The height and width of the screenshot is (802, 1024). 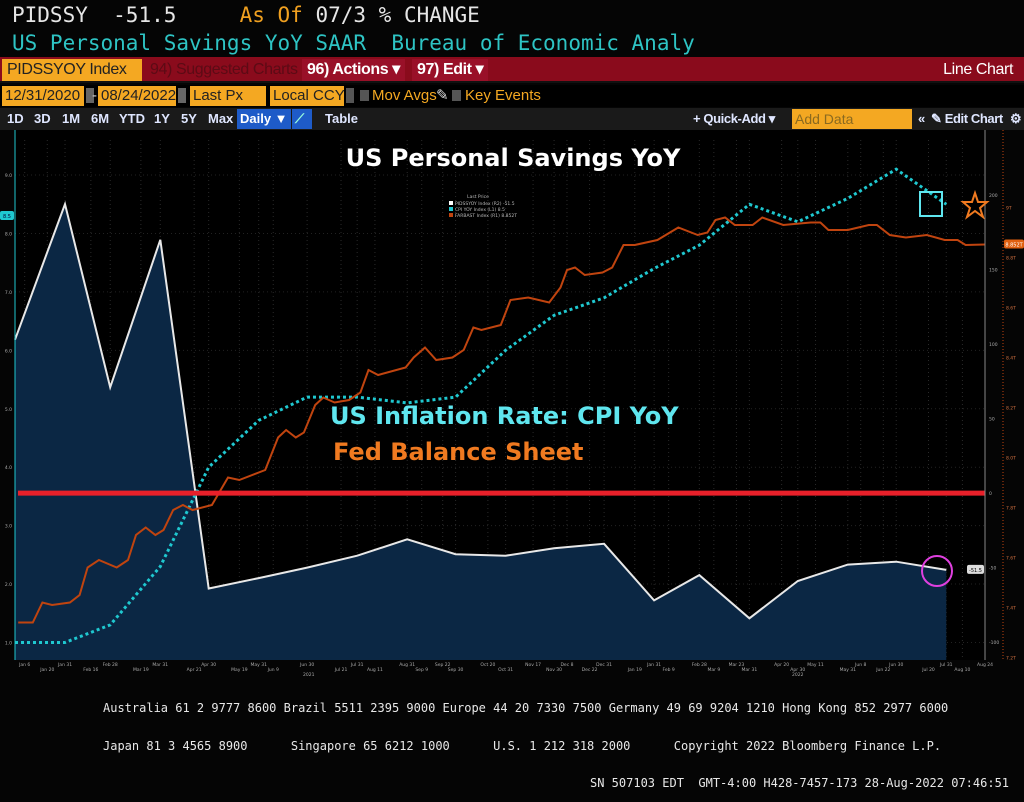 What do you see at coordinates (1015, 119) in the screenshot?
I see `gear-icon: ⚙` at bounding box center [1015, 119].